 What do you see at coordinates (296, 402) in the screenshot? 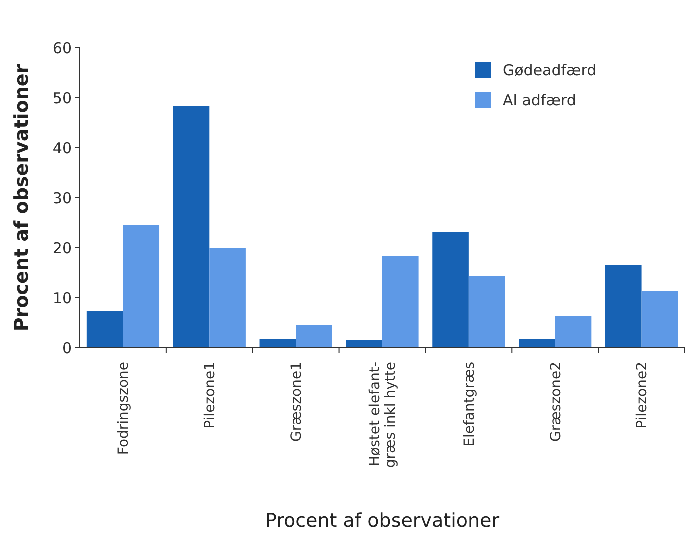
I see `x-tick-label: Græszone1` at bounding box center [296, 402].